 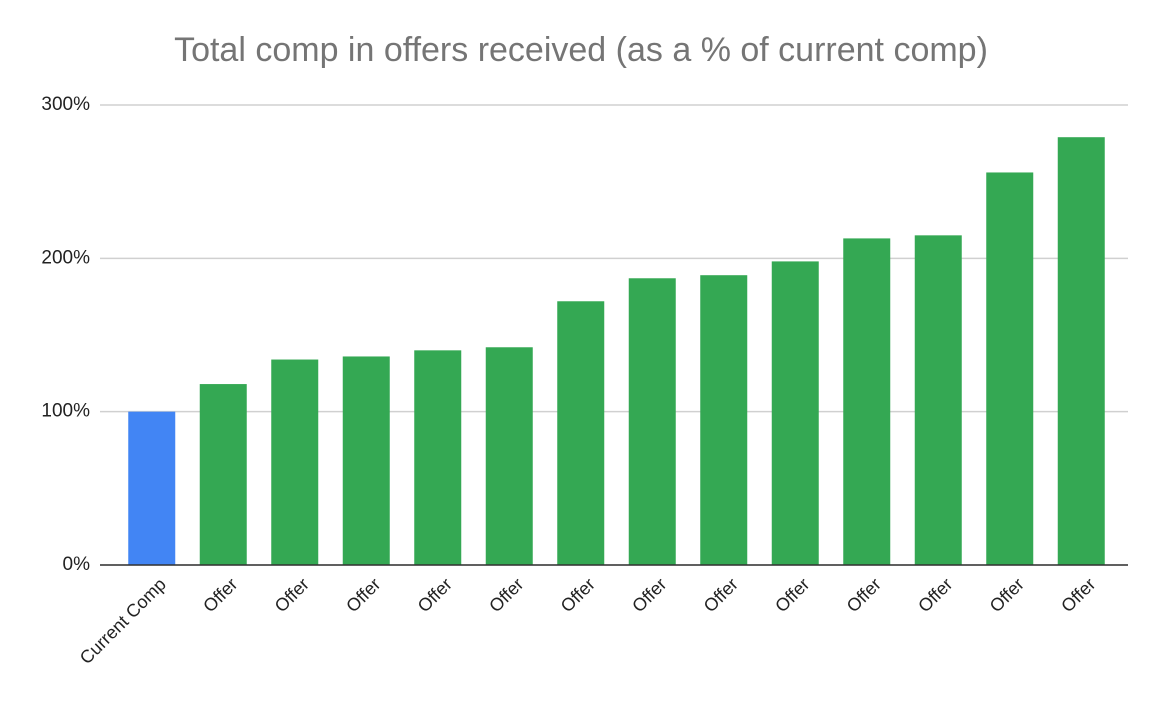 What do you see at coordinates (65, 411) in the screenshot?
I see `y-tick-label: 100%` at bounding box center [65, 411].